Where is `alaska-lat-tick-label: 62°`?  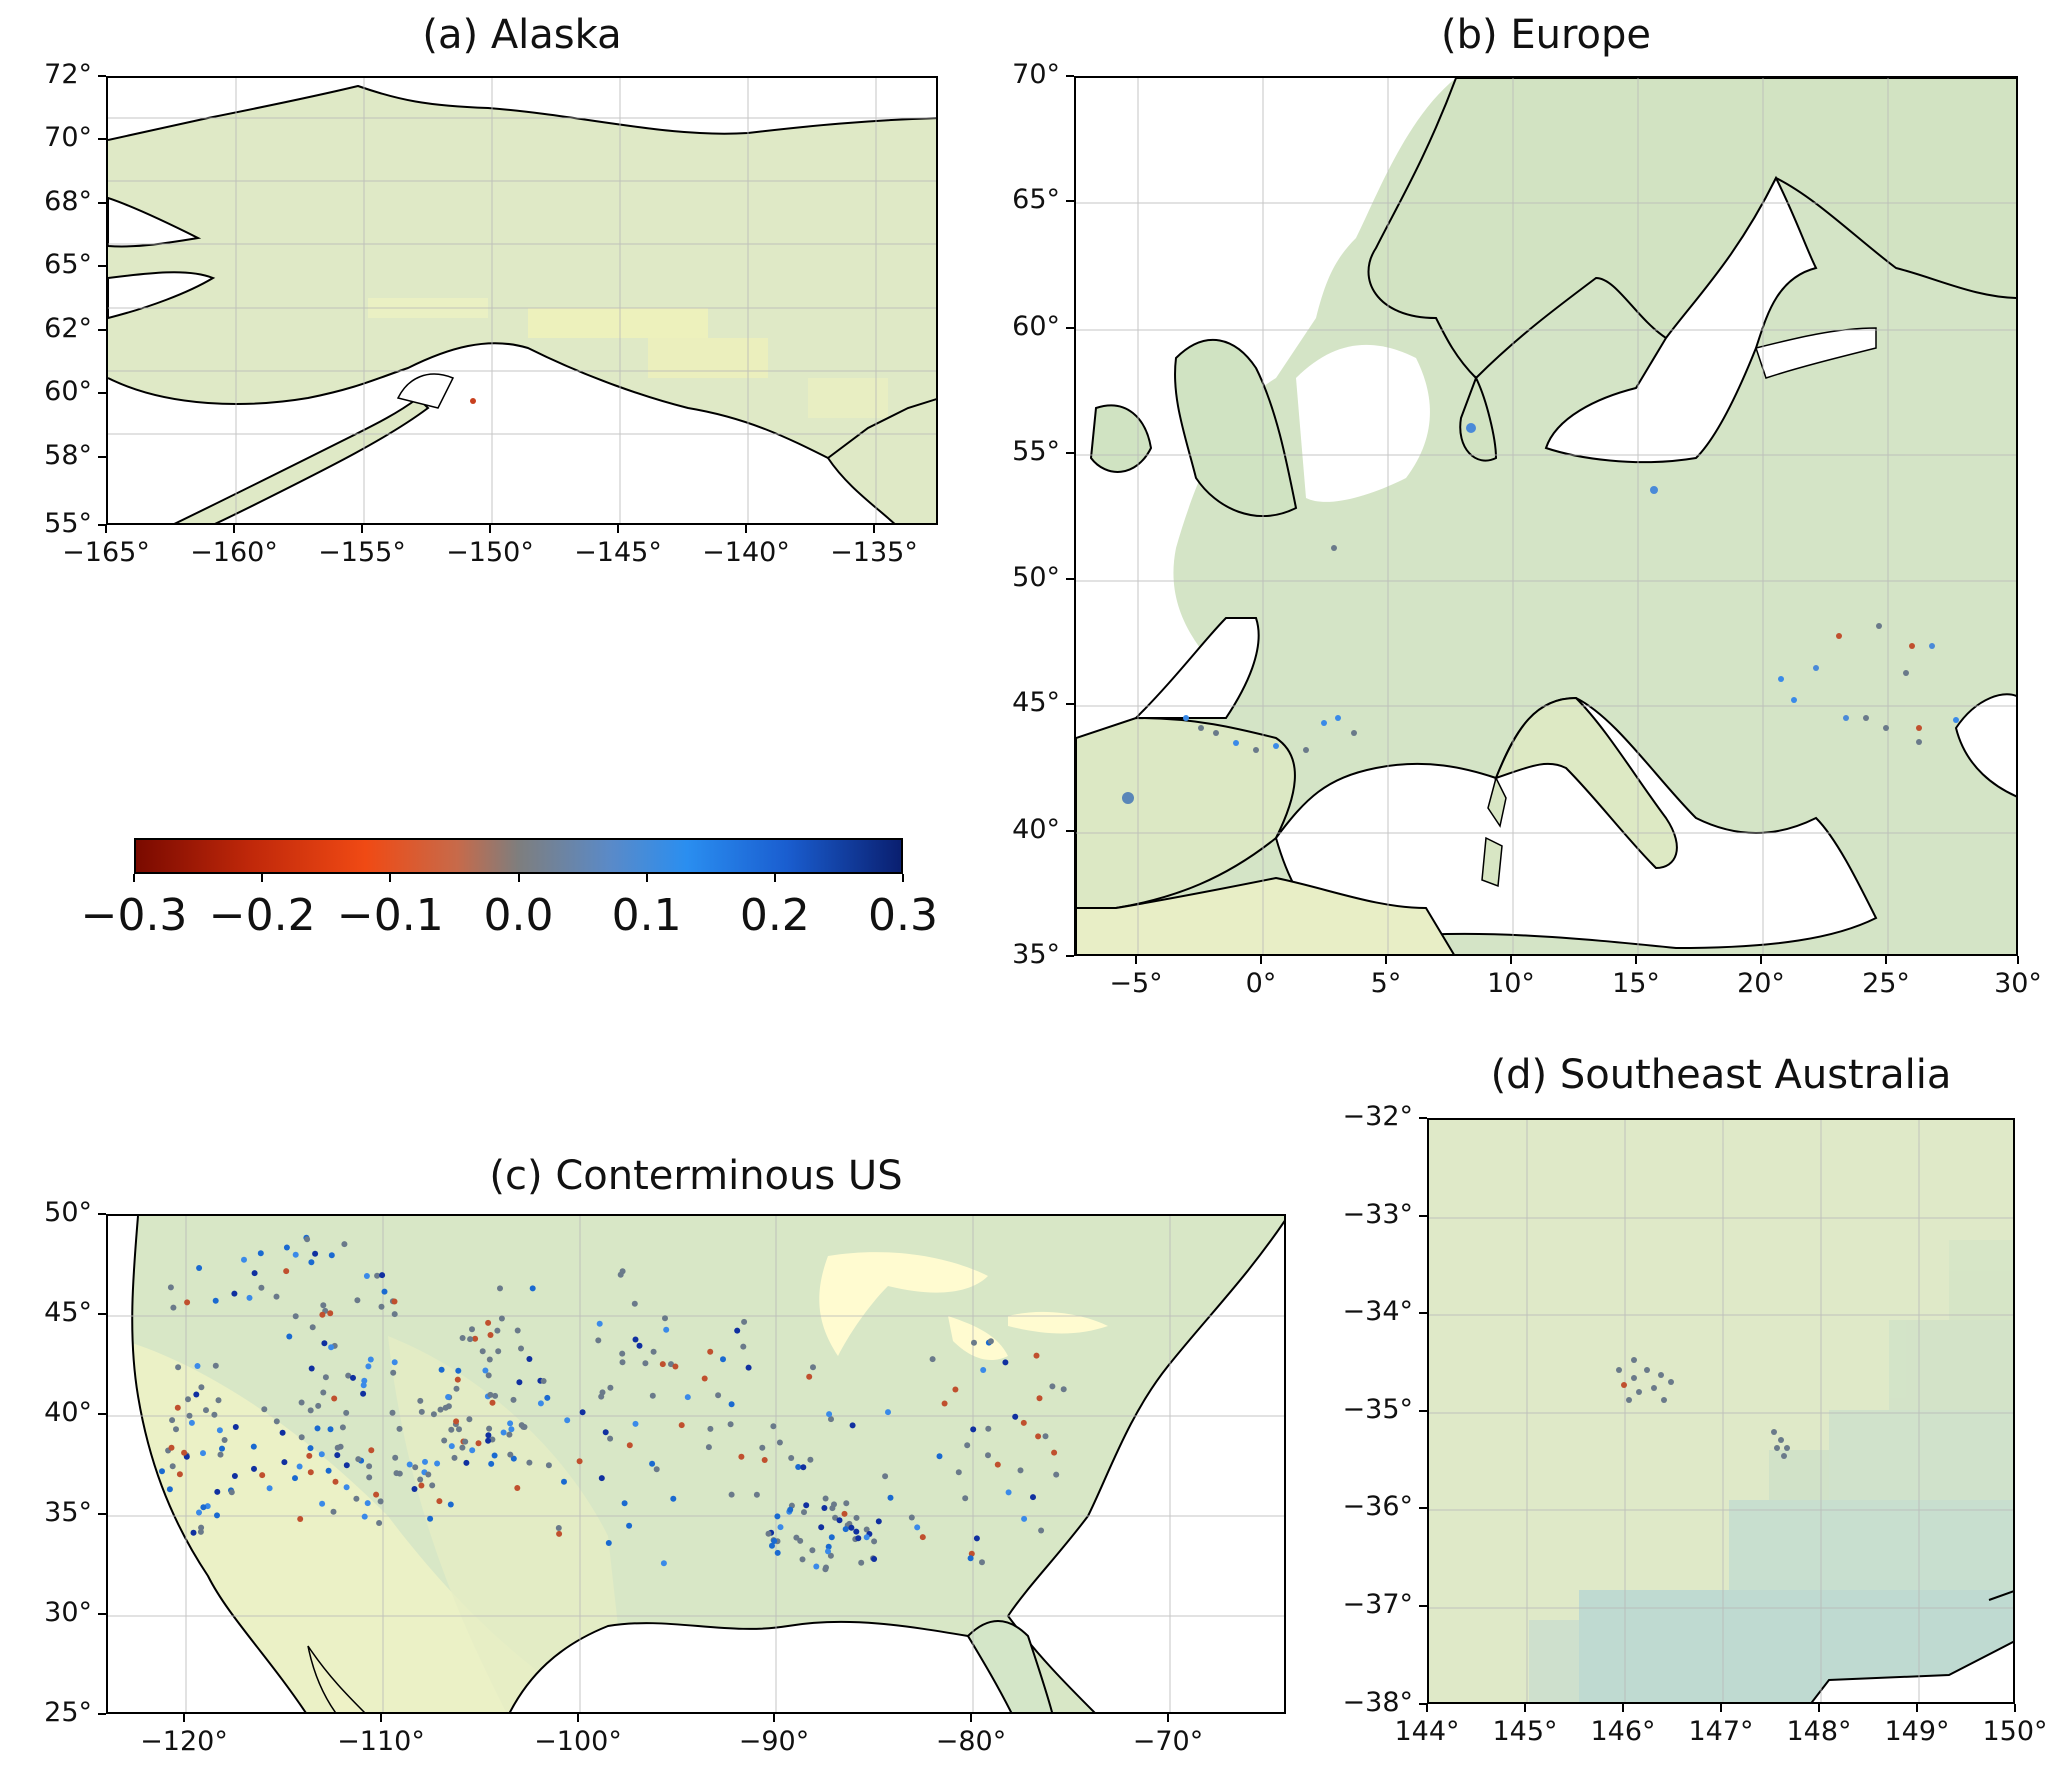
alaska-lat-tick-label: 62° is located at coordinates (68, 328).